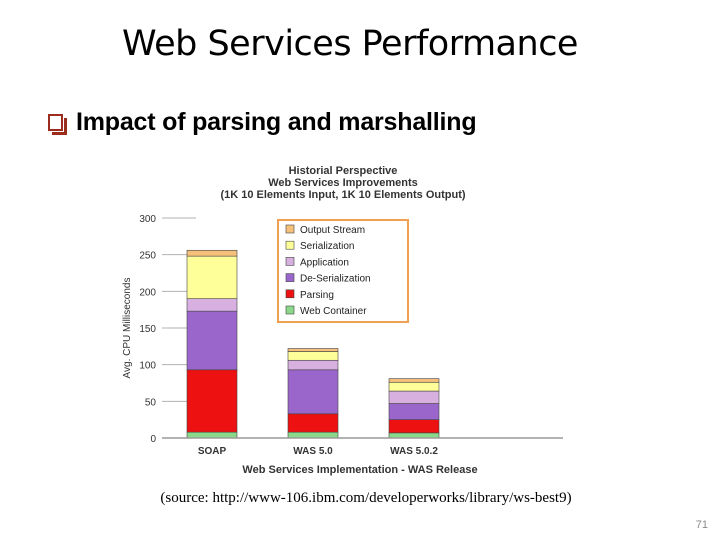 Image resolution: width=720 pixels, height=540 pixels. What do you see at coordinates (350, 44) in the screenshot?
I see `slide-title: Web Services Performance` at bounding box center [350, 44].